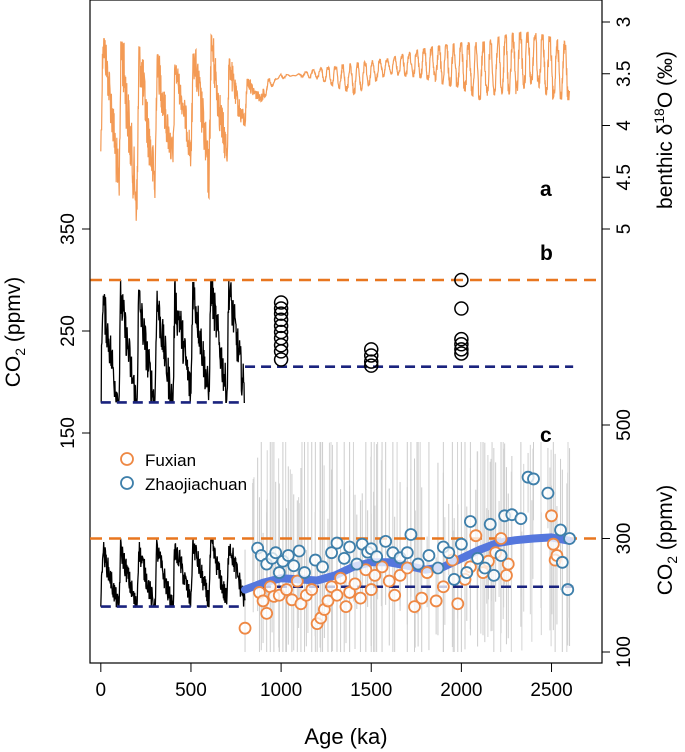 The width and height of the screenshot is (685, 752). What do you see at coordinates (101, 690) in the screenshot?
I see `x-tick-label-0: 0` at bounding box center [101, 690].